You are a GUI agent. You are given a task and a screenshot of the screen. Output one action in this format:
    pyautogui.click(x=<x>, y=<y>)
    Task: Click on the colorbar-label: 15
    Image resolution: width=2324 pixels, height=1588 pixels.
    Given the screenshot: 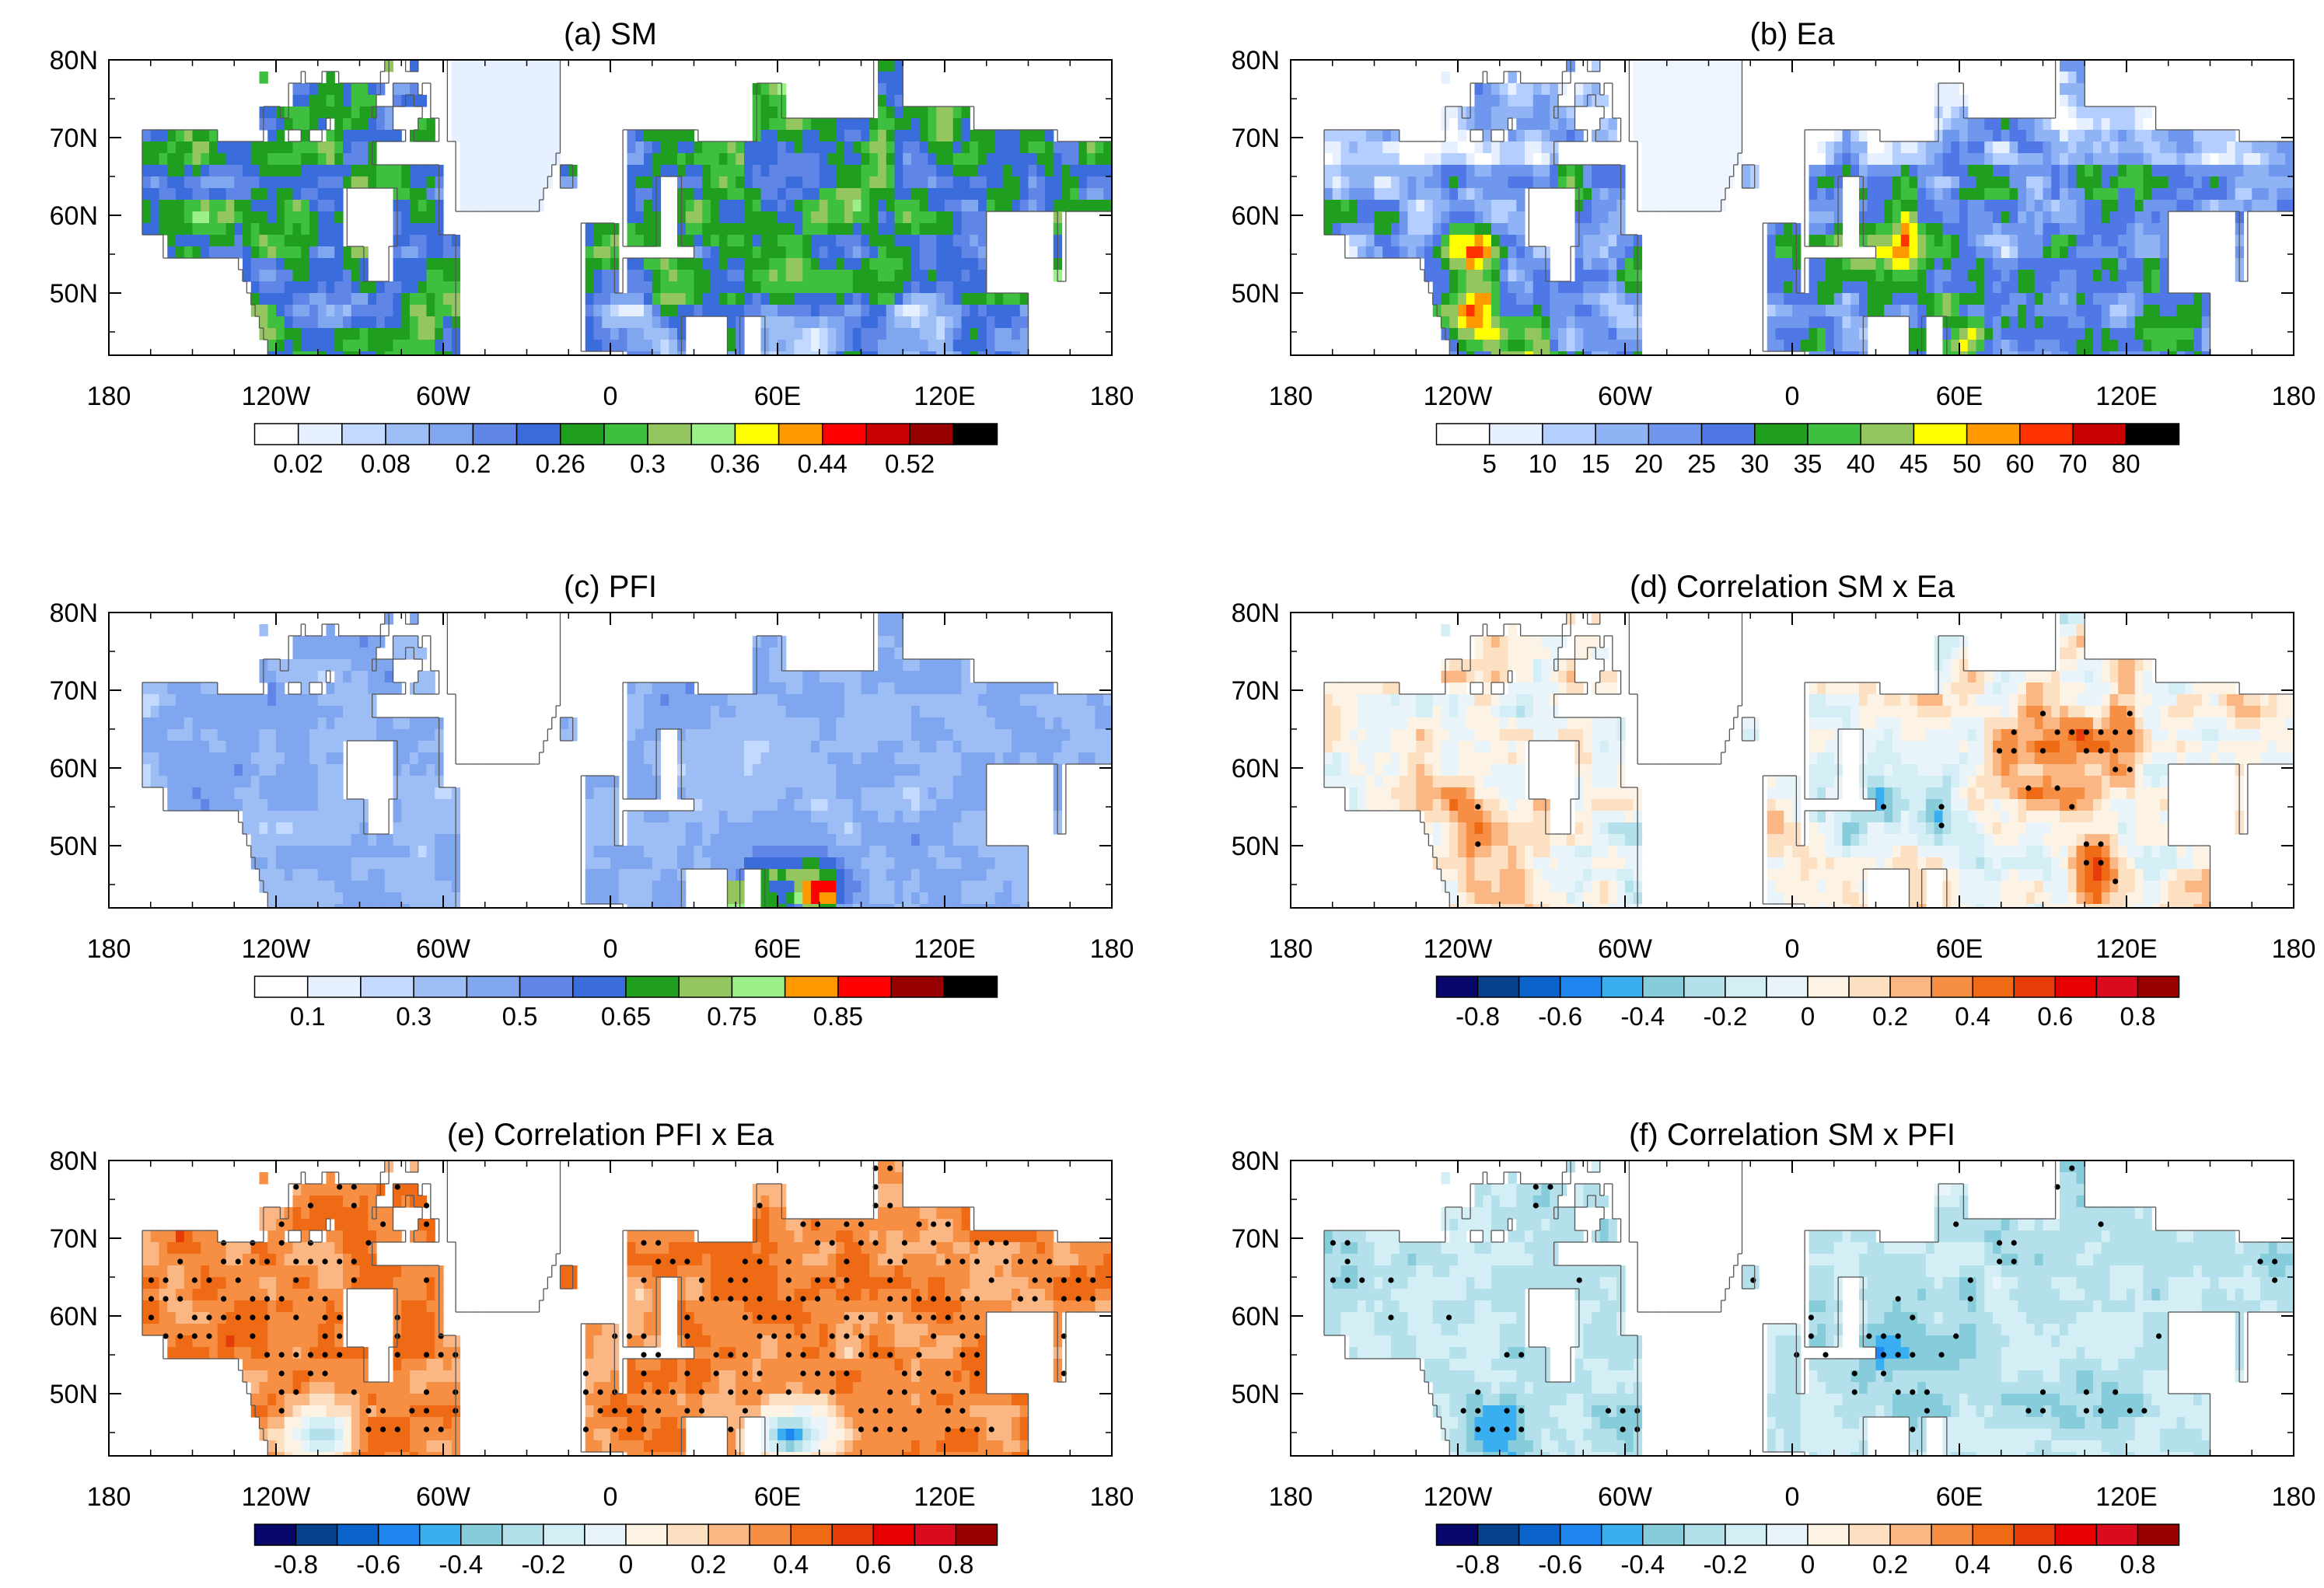 What is the action you would take?
    pyautogui.click(x=1595, y=463)
    